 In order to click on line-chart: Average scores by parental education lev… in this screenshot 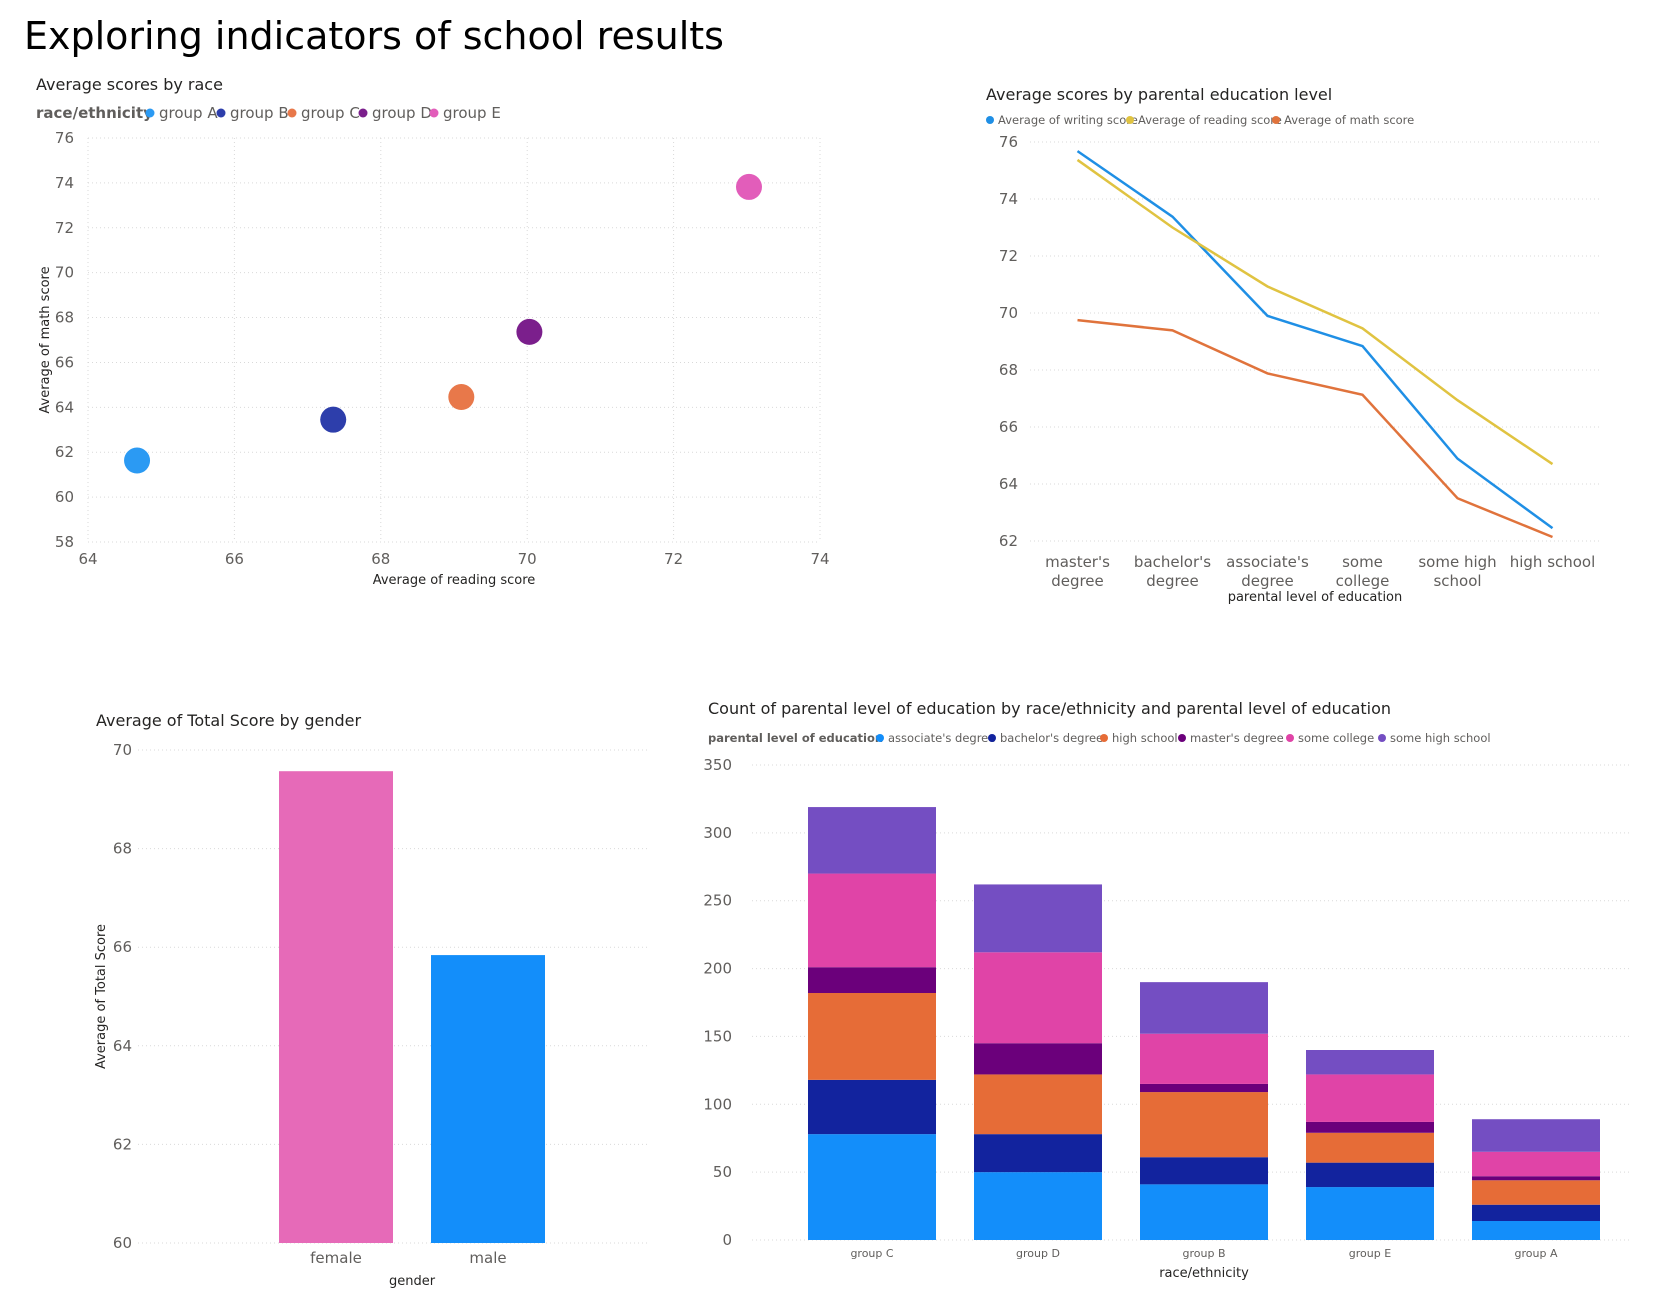, I will do `click(1293, 345)`.